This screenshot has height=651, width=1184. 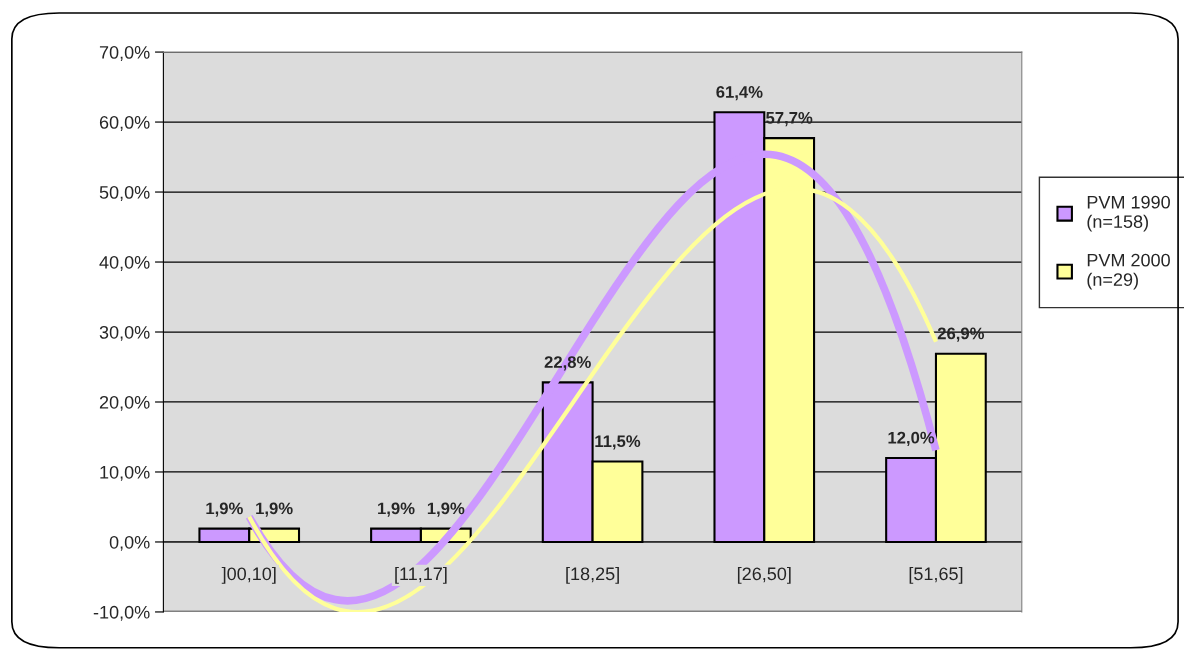 I want to click on y-tick-label: 40,0%, so click(x=124, y=263).